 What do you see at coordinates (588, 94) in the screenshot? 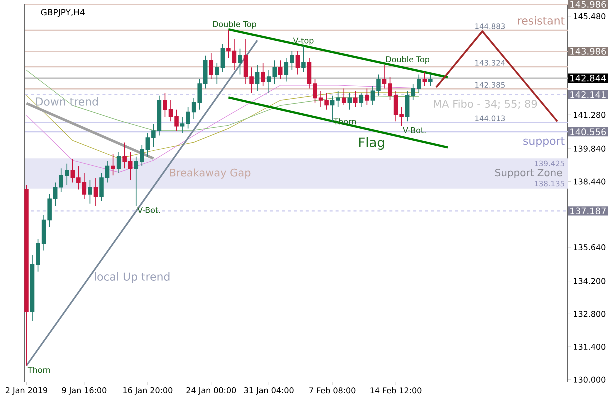
I see `ref-line-label: 142.141` at bounding box center [588, 94].